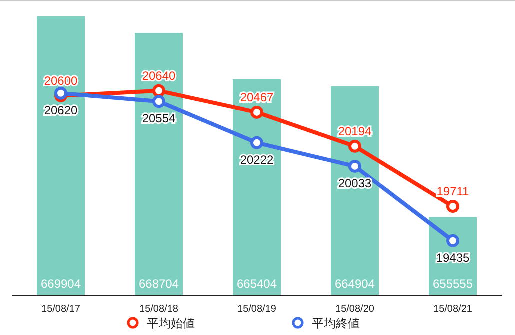 This screenshot has height=335, width=515. Describe the element at coordinates (453, 284) in the screenshot. I see `data-label: 655555` at that location.